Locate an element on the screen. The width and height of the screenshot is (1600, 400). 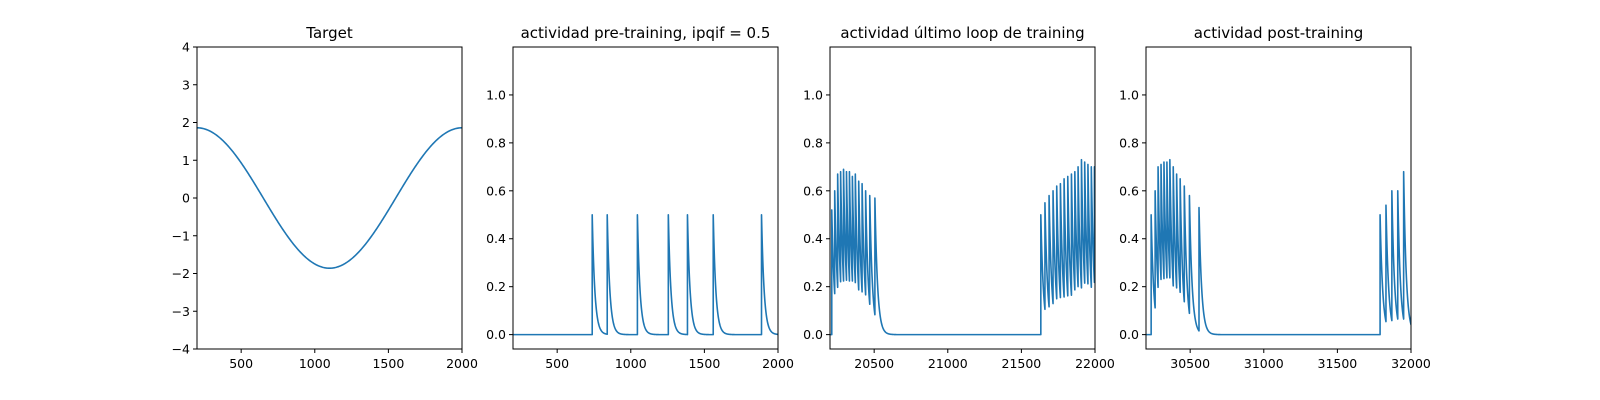
y-tick-label: −2 is located at coordinates (181, 273).